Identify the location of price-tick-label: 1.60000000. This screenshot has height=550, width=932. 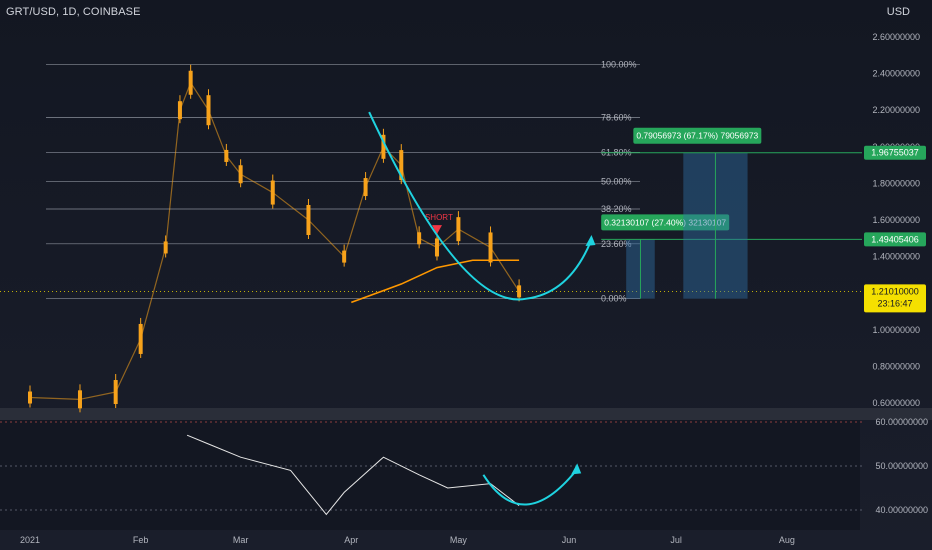
(896, 220).